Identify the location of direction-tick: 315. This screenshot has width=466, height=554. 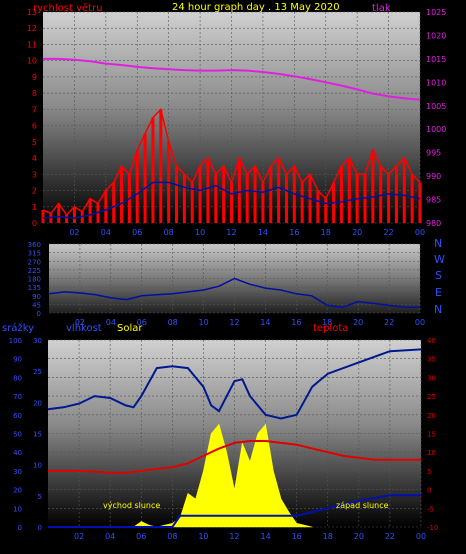
(34, 254).